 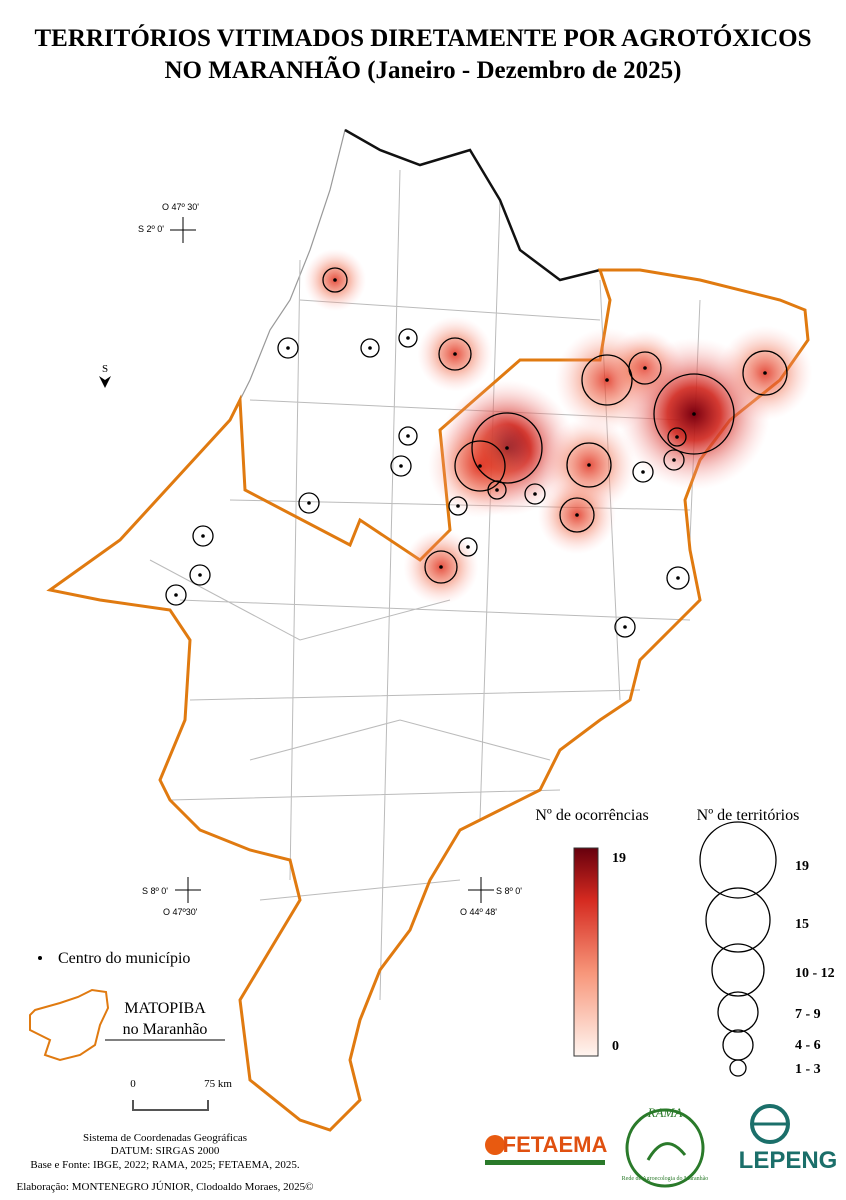 I want to click on size-legend-label: 4 - 6, so click(x=808, y=1045).